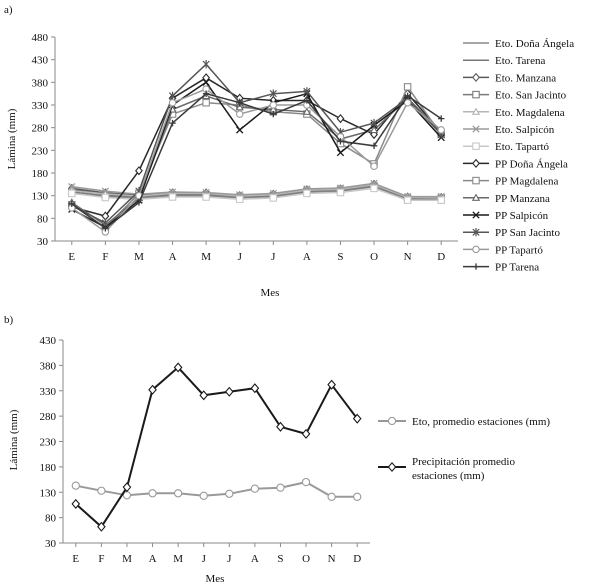 The image size is (589, 586). I want to click on y-tick-label: 130, so click(48, 493).